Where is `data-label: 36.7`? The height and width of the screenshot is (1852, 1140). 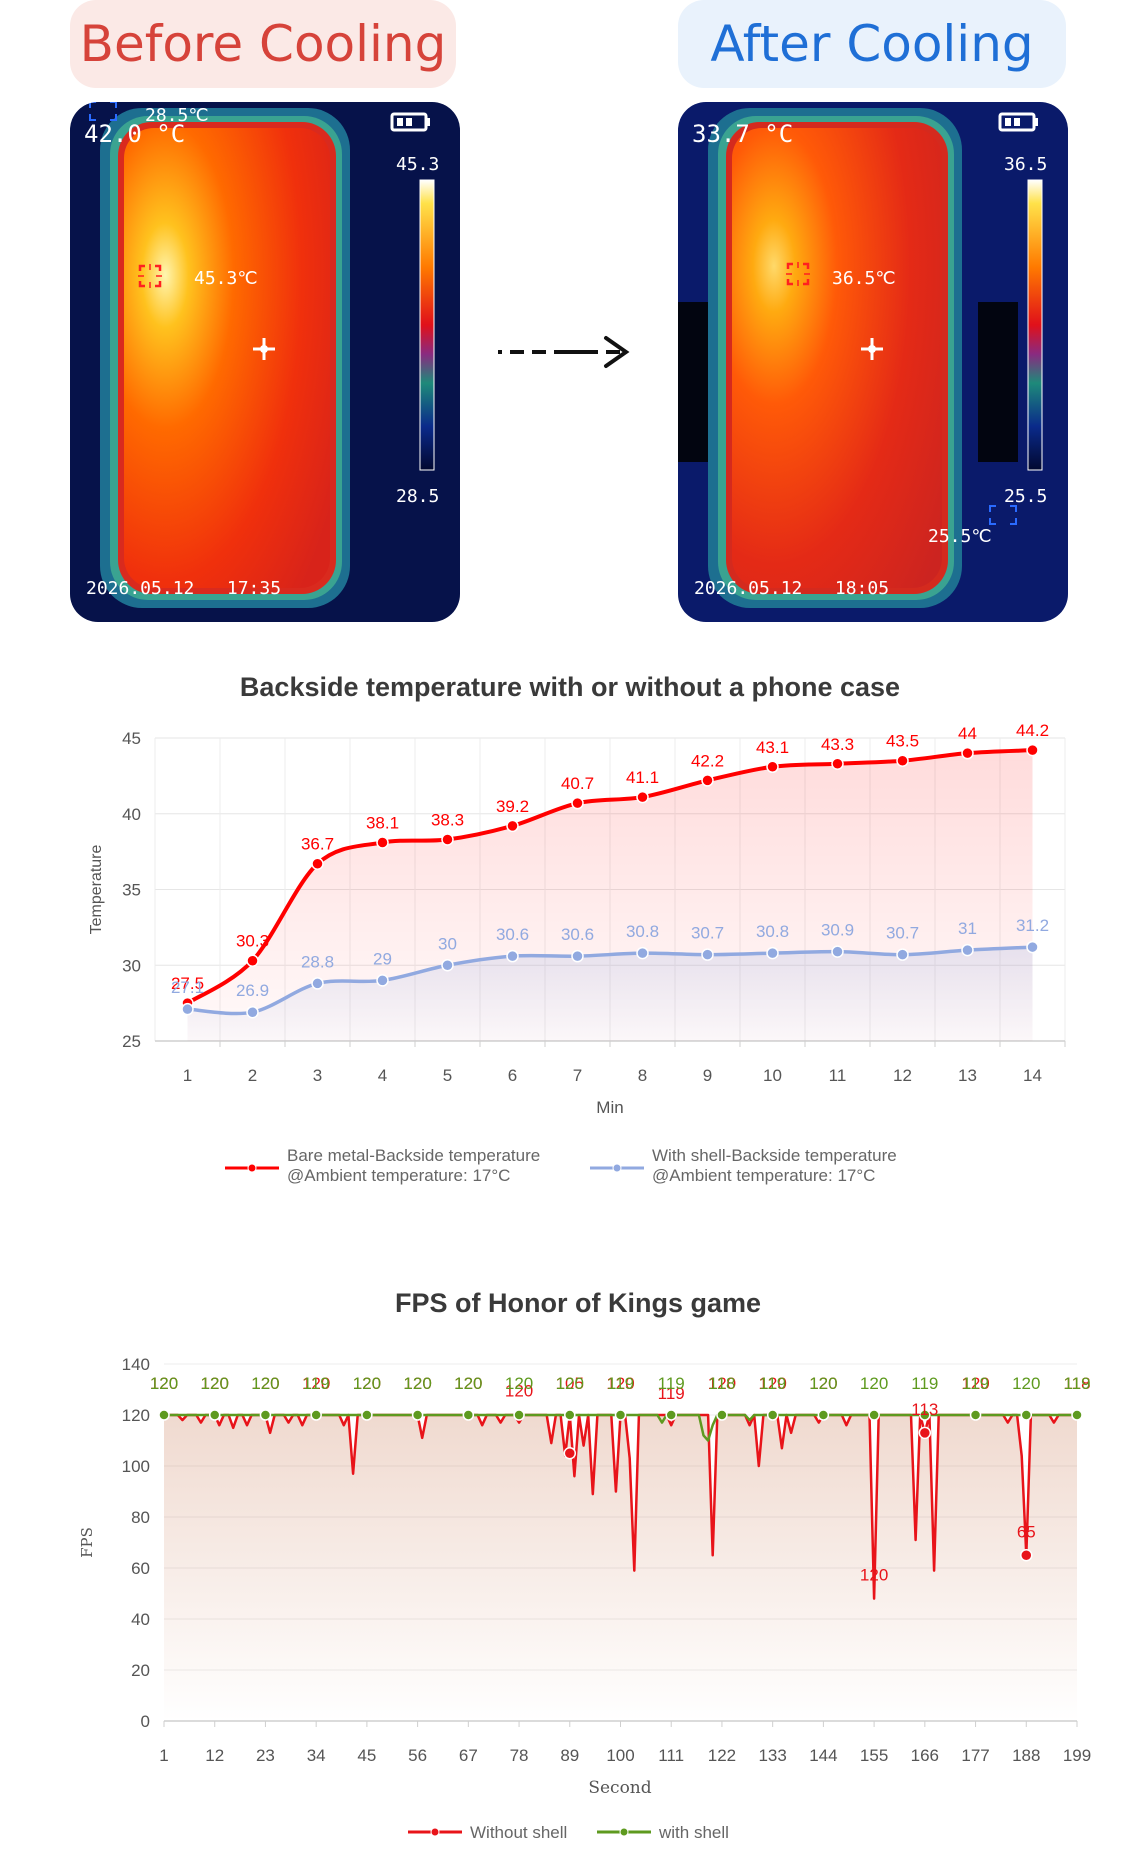
data-label: 36.7 is located at coordinates (317, 844).